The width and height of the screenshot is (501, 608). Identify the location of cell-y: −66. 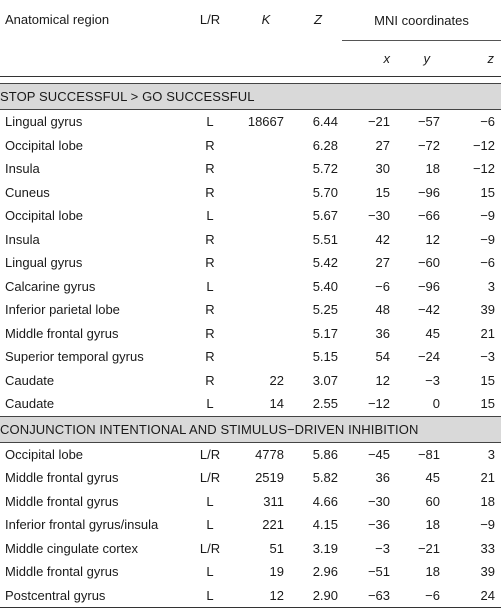
(428, 216).